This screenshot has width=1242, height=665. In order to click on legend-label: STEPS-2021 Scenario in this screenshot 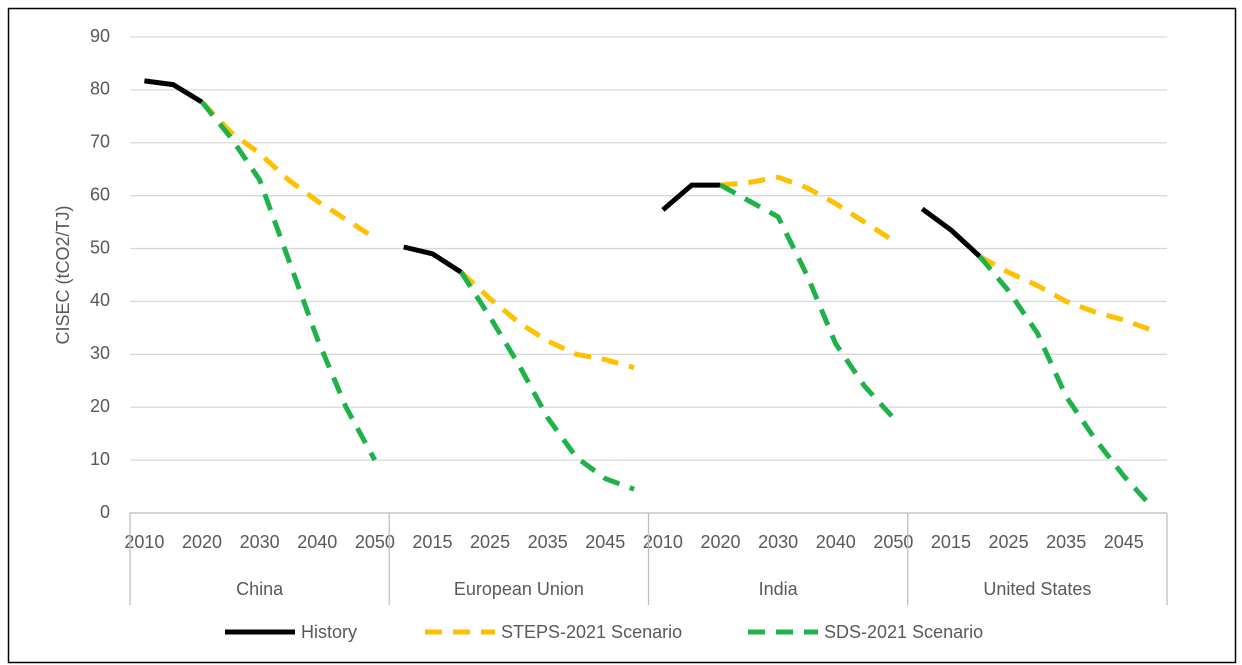, I will do `click(591, 632)`.